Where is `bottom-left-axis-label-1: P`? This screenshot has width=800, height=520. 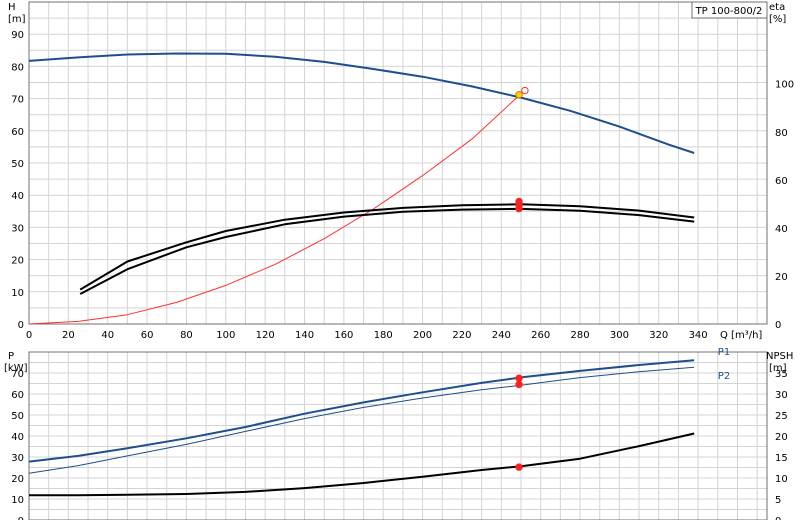
bottom-left-axis-label-1: P is located at coordinates (11, 356).